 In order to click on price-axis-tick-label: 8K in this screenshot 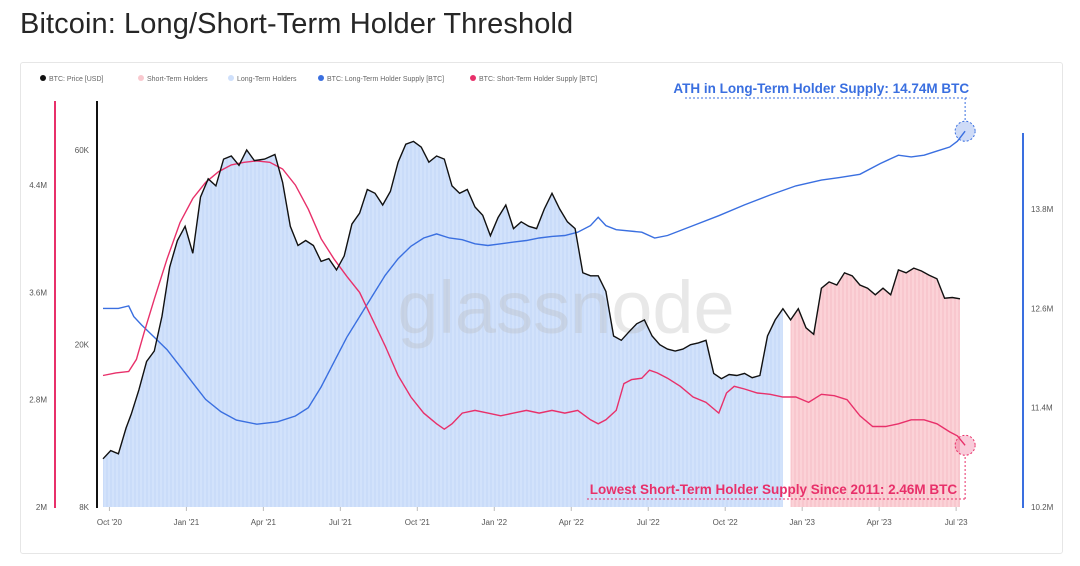, I will do `click(84, 507)`.